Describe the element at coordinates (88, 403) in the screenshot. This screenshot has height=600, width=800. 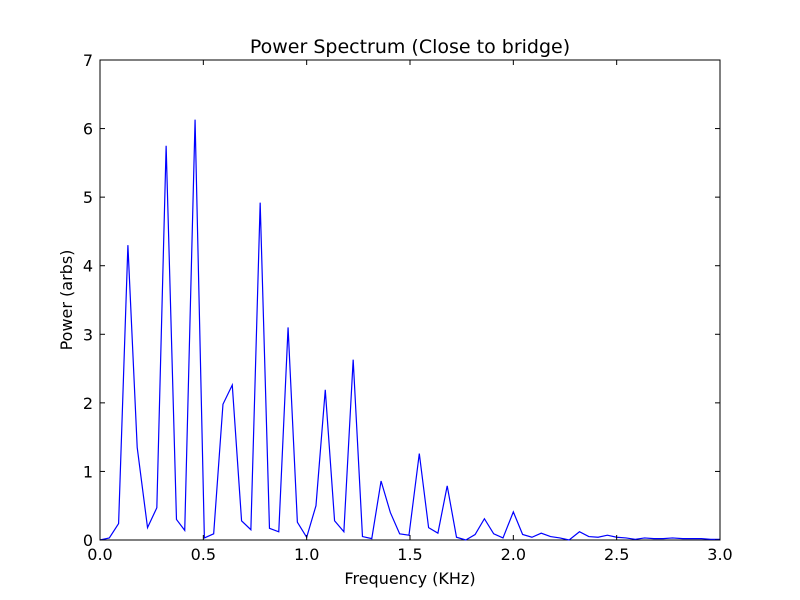
I see `y-tick-label: 2` at that location.